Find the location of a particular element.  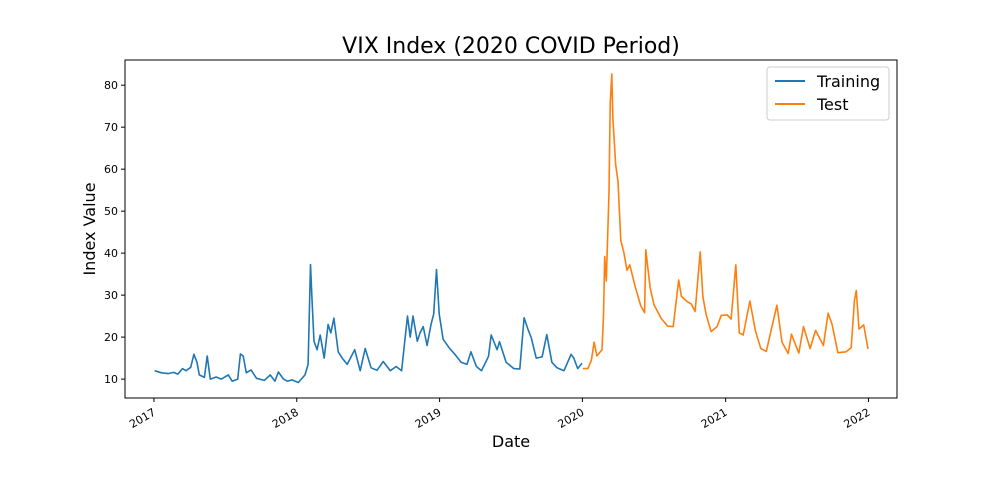

x-axis-label: Date is located at coordinates (511, 441).